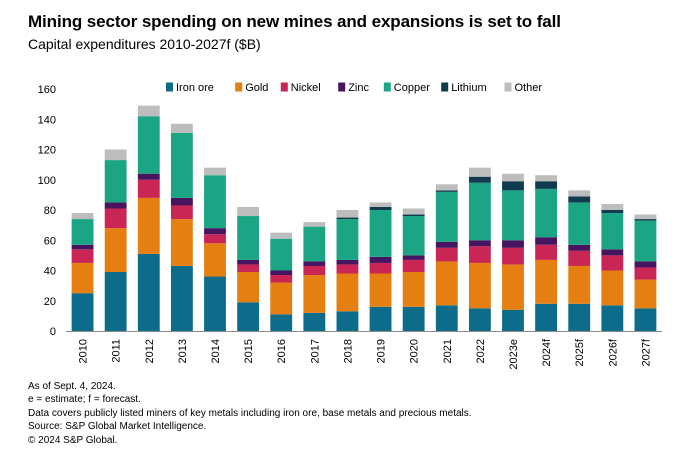 Image resolution: width=700 pixels, height=463 pixels. I want to click on y-tick-label: 0, so click(53, 332).